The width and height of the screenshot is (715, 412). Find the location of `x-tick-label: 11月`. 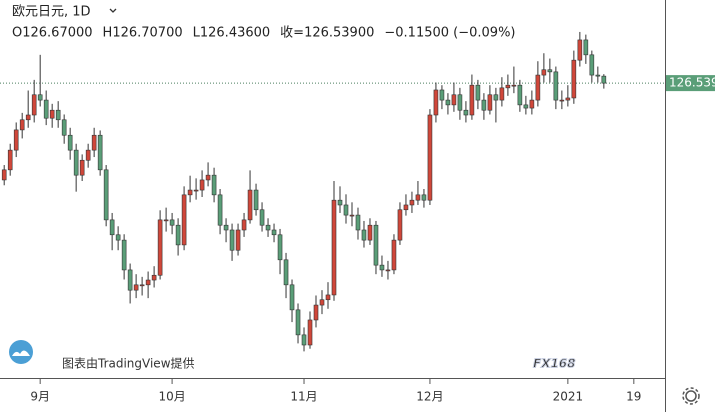

x-tick-label: 11月 is located at coordinates (303, 397).